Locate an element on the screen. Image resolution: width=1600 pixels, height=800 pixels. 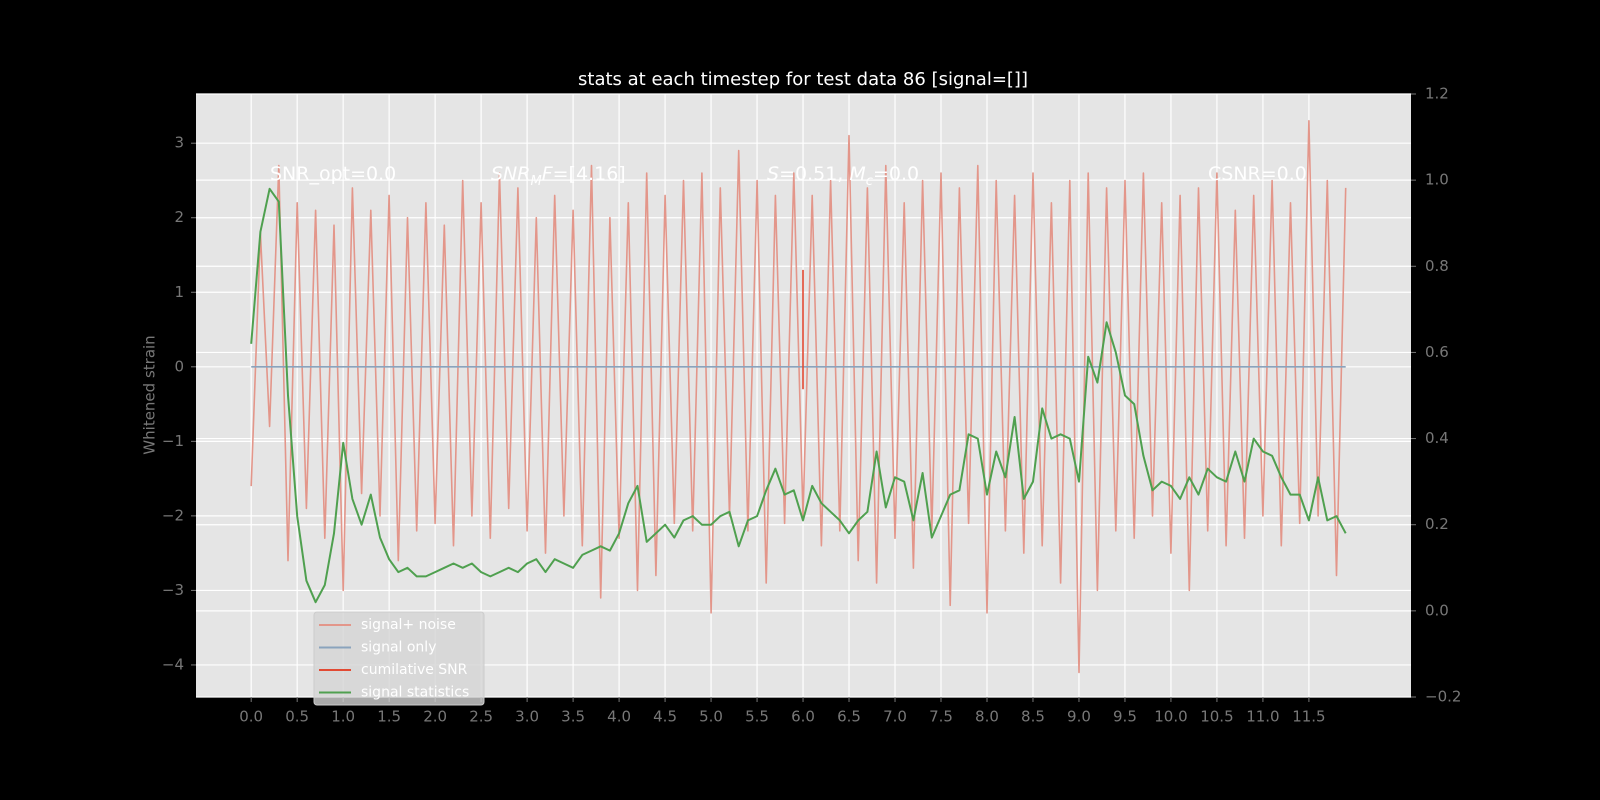
x-tick-label: 2.5 is located at coordinates (481, 717).